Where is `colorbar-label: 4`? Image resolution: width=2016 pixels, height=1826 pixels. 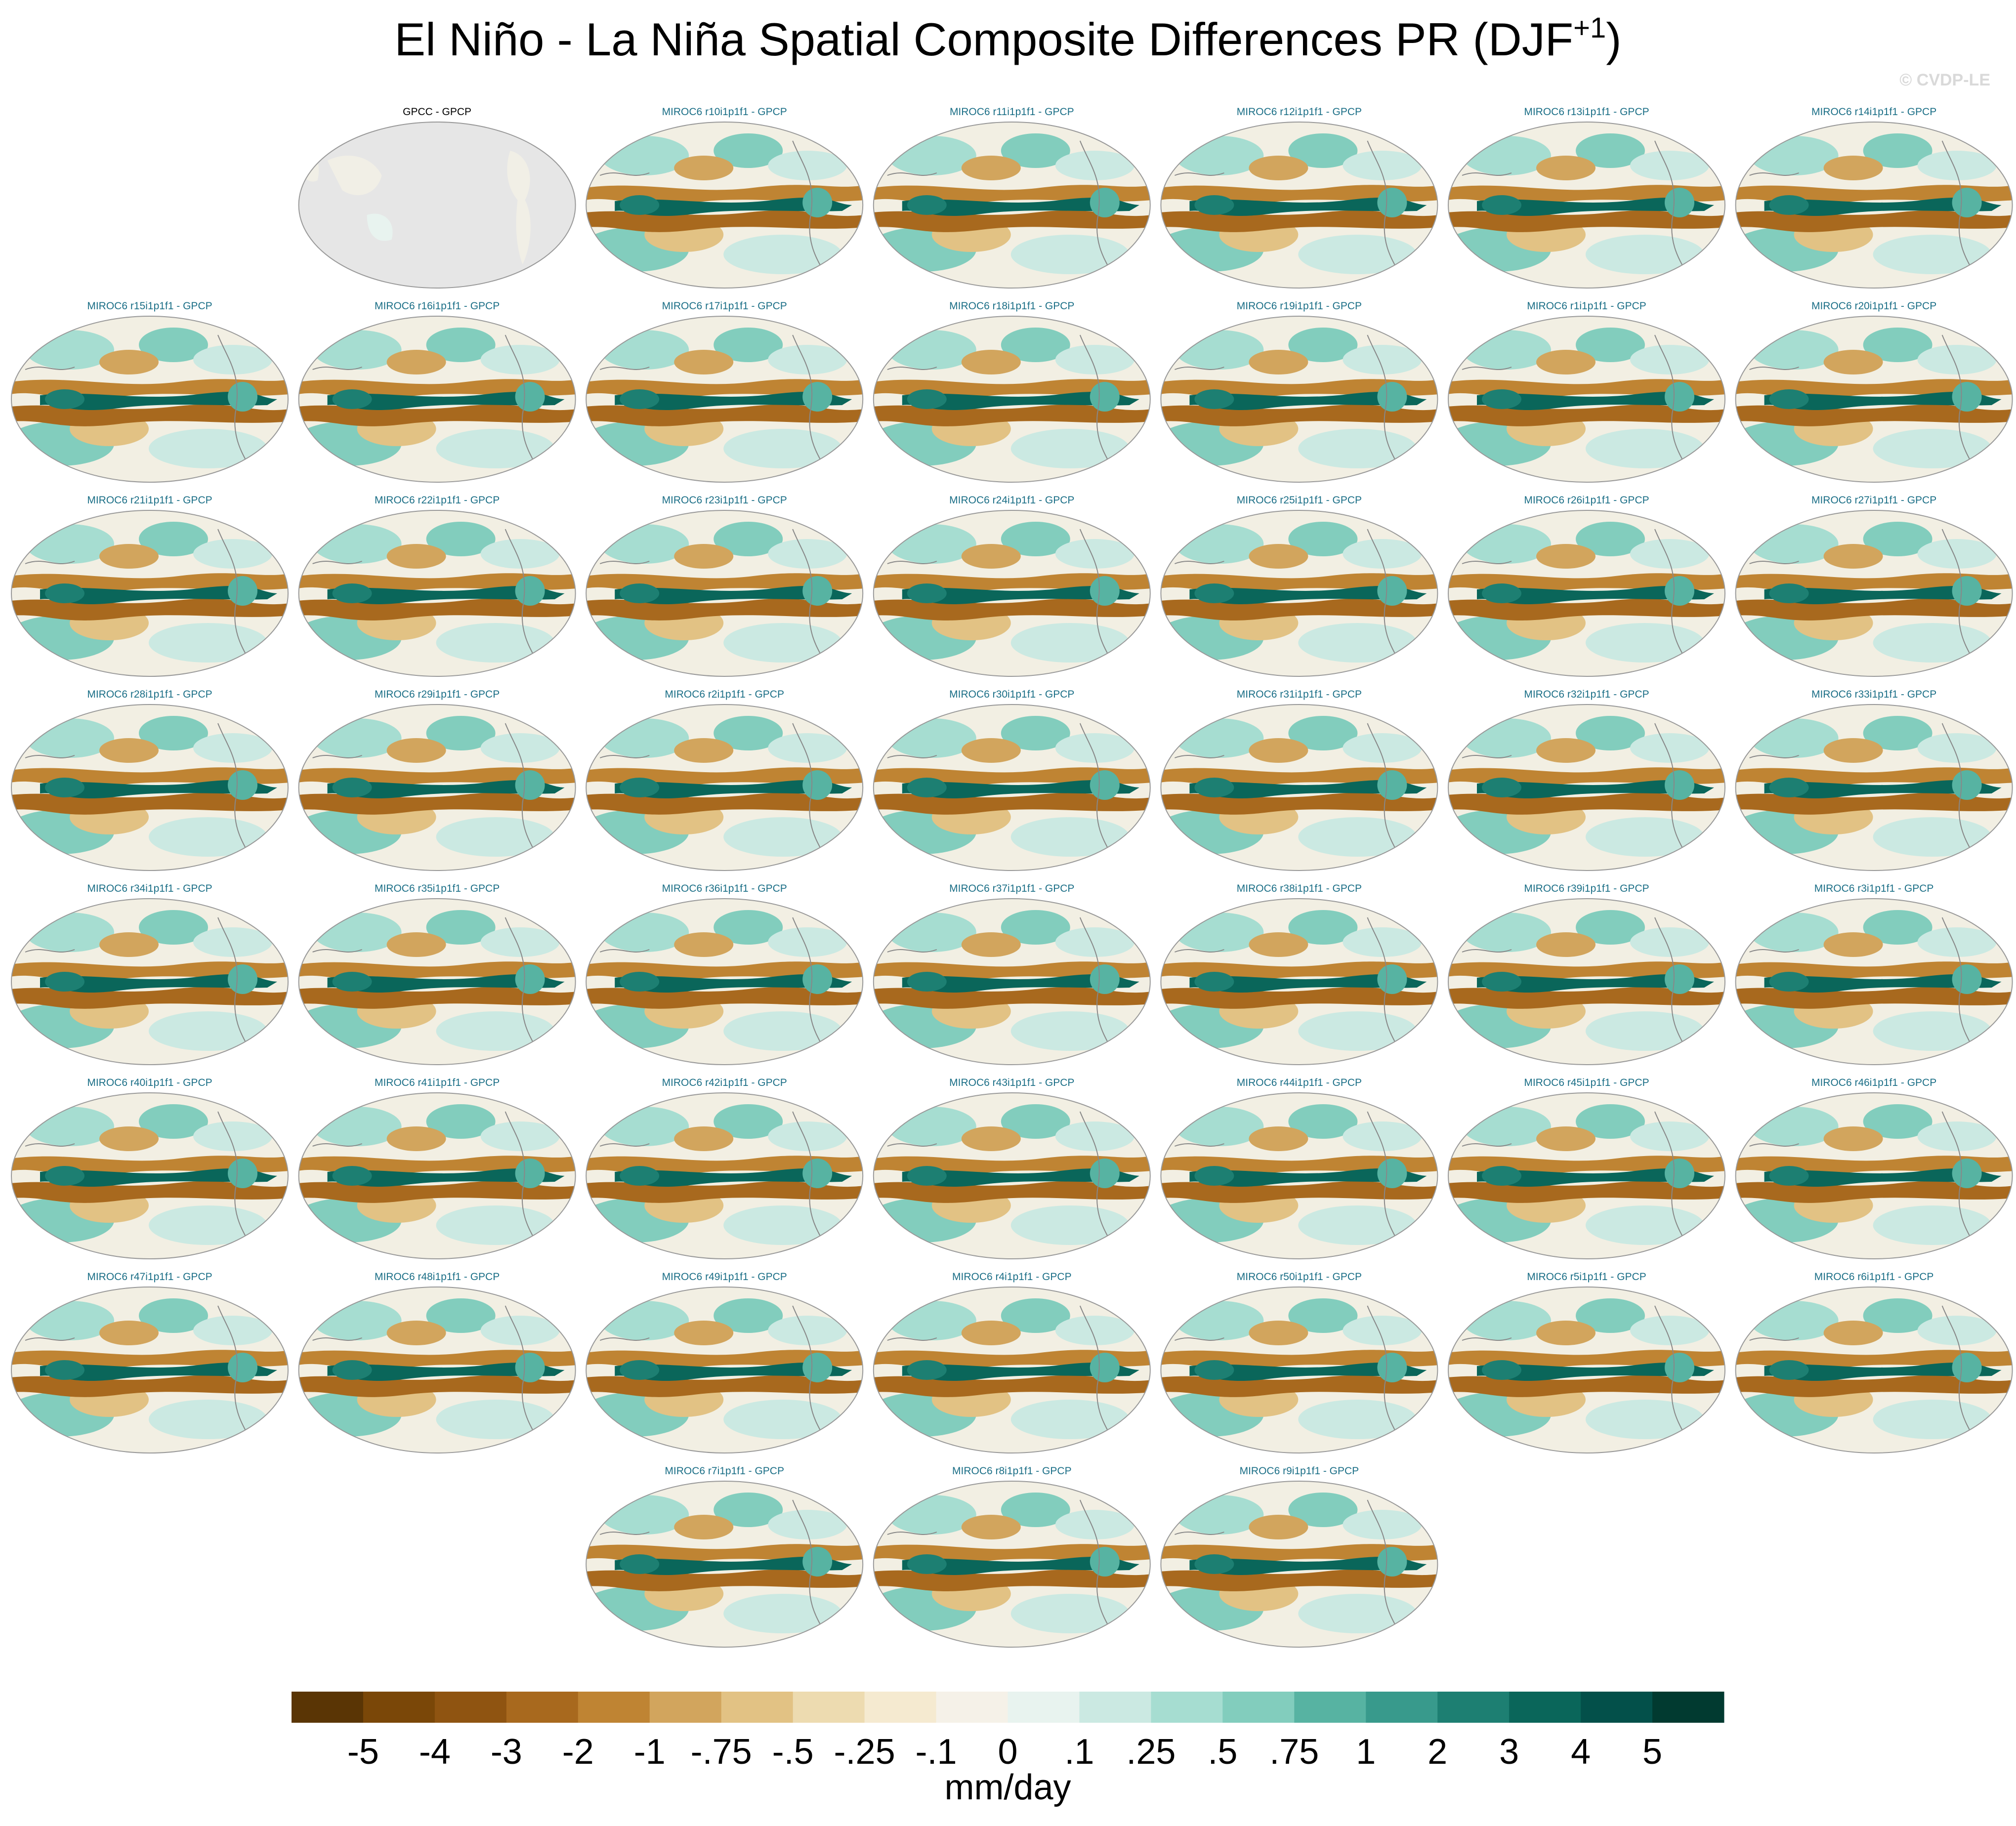
colorbar-label: 4 is located at coordinates (1581, 1752).